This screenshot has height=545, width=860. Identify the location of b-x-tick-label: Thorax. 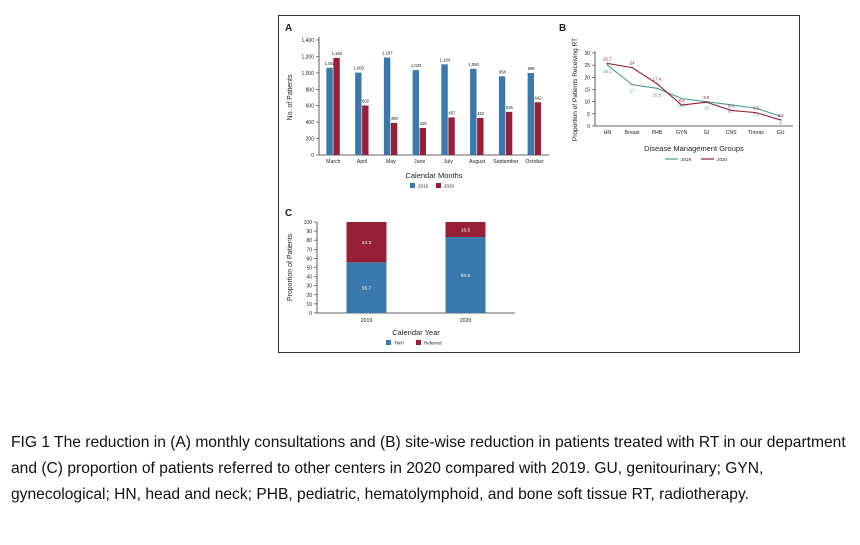
(756, 133).